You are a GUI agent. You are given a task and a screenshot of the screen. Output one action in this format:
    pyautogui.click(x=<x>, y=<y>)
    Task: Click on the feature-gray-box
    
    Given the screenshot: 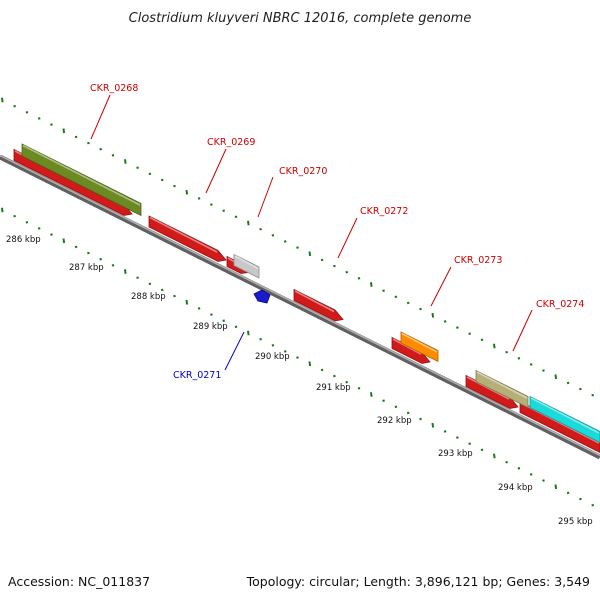 What is the action you would take?
    pyautogui.click(x=246, y=266)
    